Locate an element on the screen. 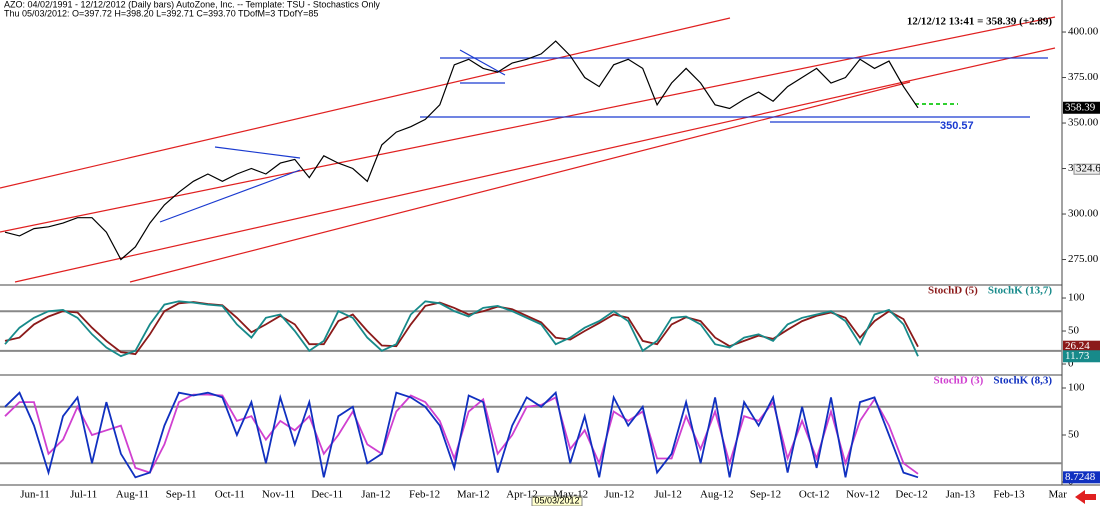  x-tick-label: Oct-11 is located at coordinates (230, 495).